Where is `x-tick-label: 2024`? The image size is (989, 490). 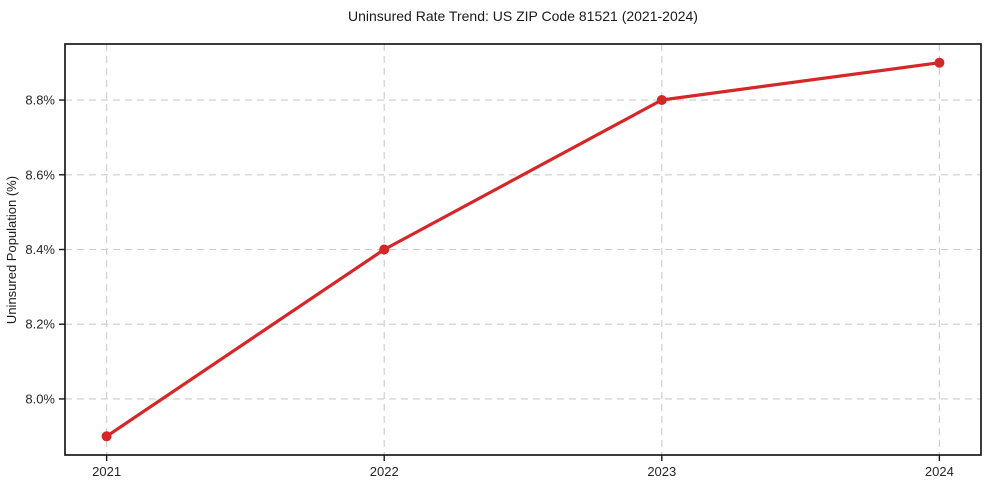
x-tick-label: 2024 is located at coordinates (939, 471).